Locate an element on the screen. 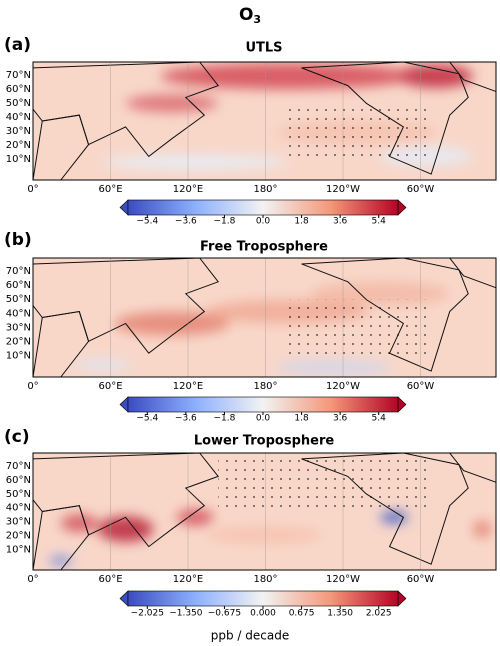 The image size is (500, 646). colorbar-tick-label: −0.675 is located at coordinates (224, 614).